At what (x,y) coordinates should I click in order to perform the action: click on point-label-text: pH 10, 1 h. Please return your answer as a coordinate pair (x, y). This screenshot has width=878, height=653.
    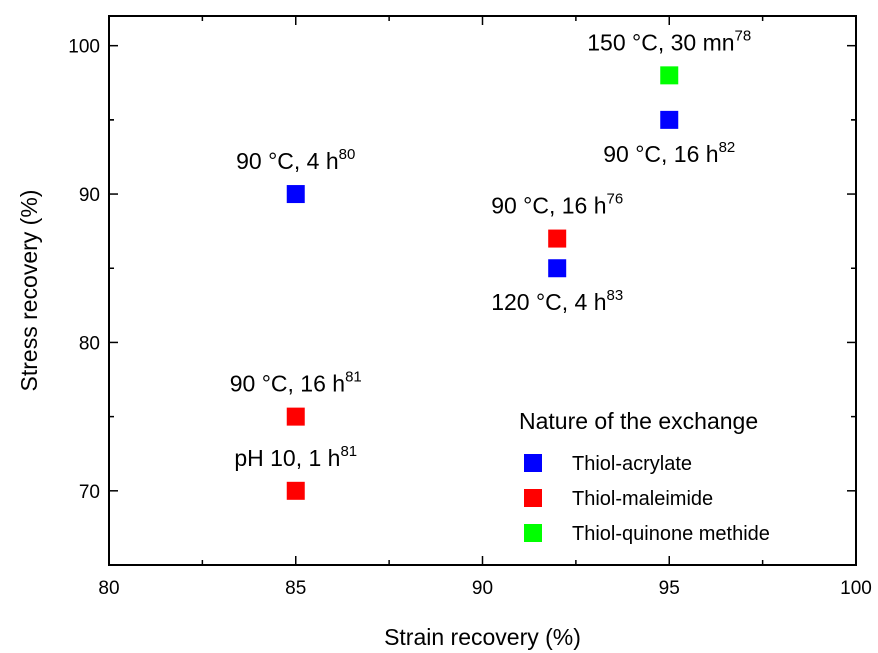
    Looking at the image, I should click on (287, 458).